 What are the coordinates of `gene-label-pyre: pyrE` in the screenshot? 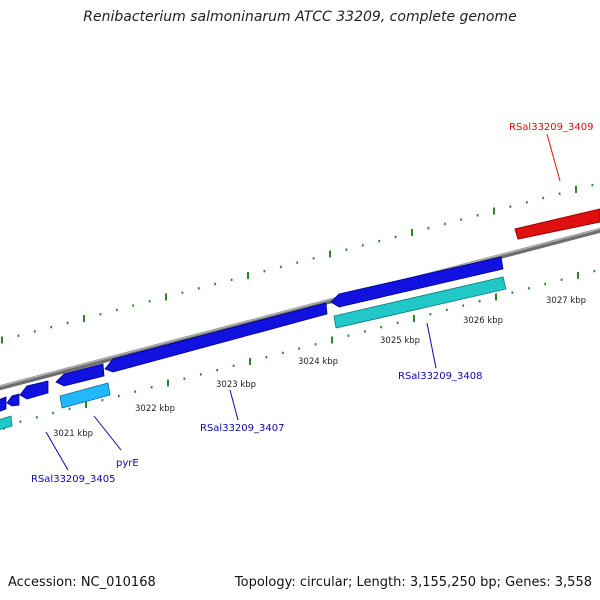 It's located at (127, 463).